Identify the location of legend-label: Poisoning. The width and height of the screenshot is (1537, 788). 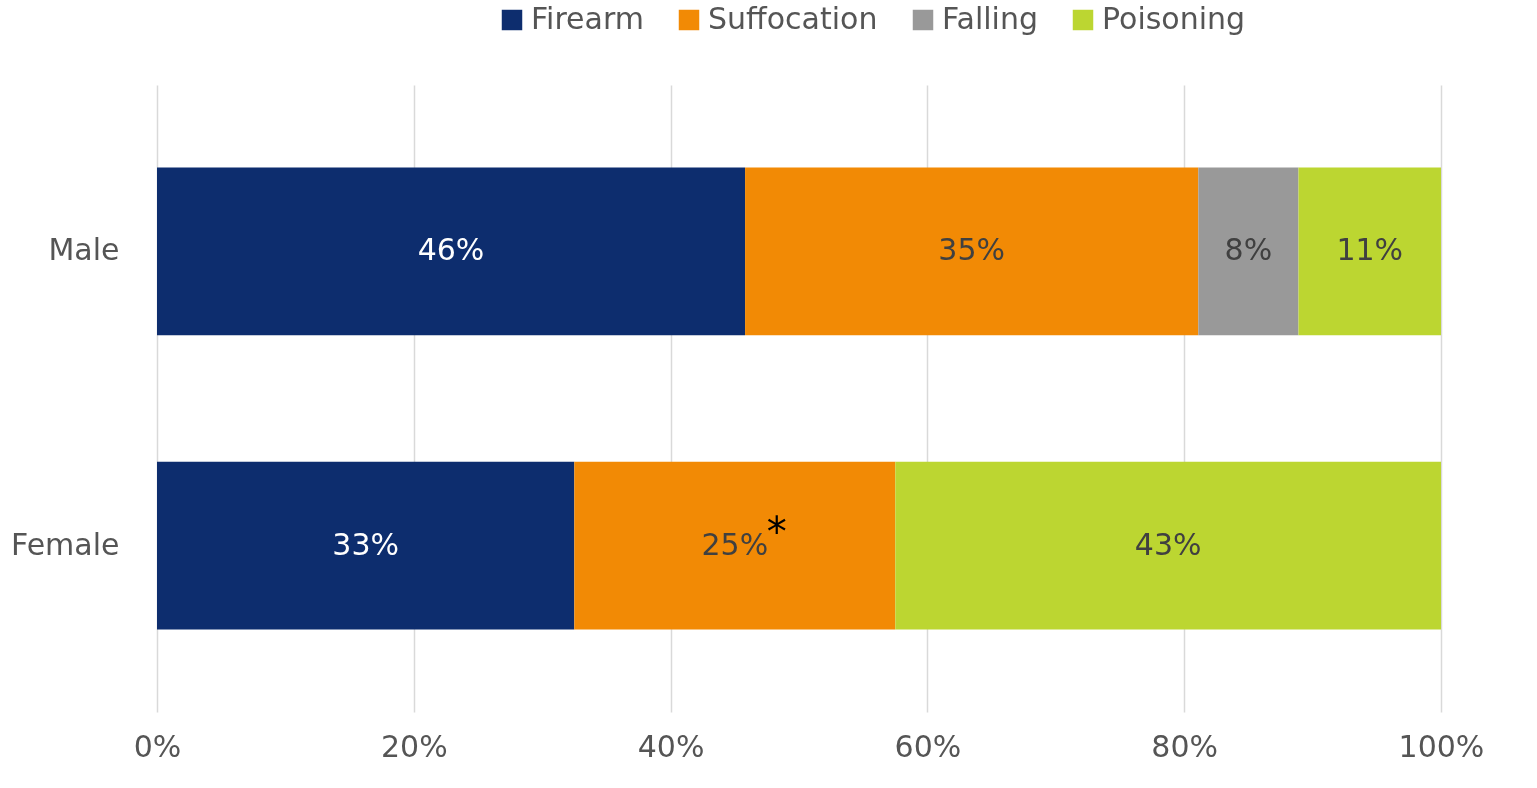
(1174, 18).